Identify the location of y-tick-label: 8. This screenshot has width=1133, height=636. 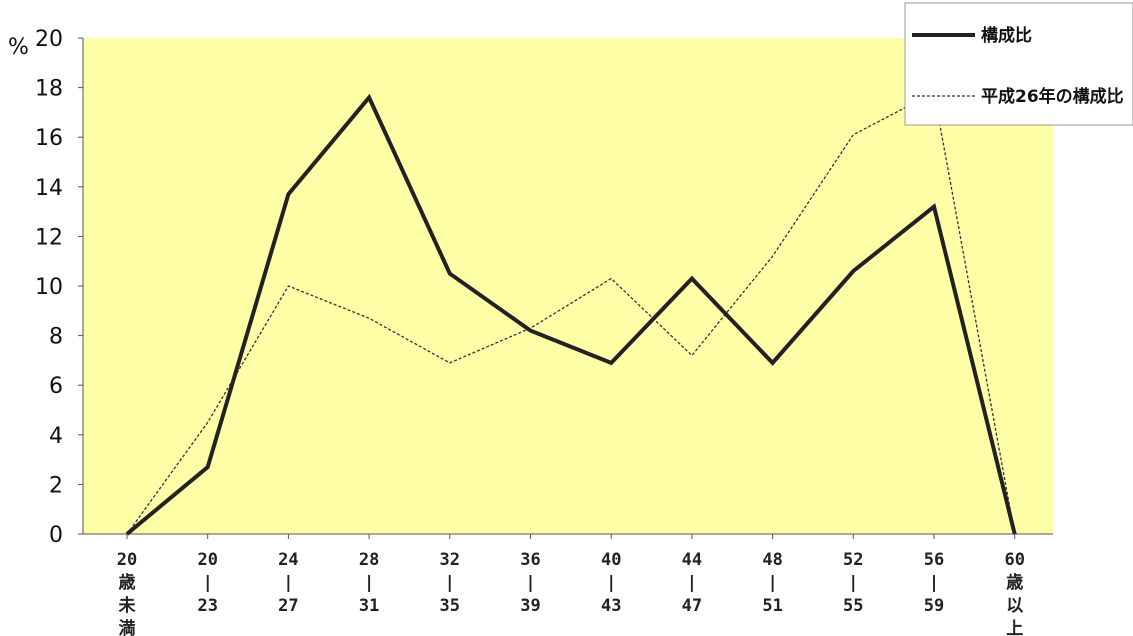
(56, 337).